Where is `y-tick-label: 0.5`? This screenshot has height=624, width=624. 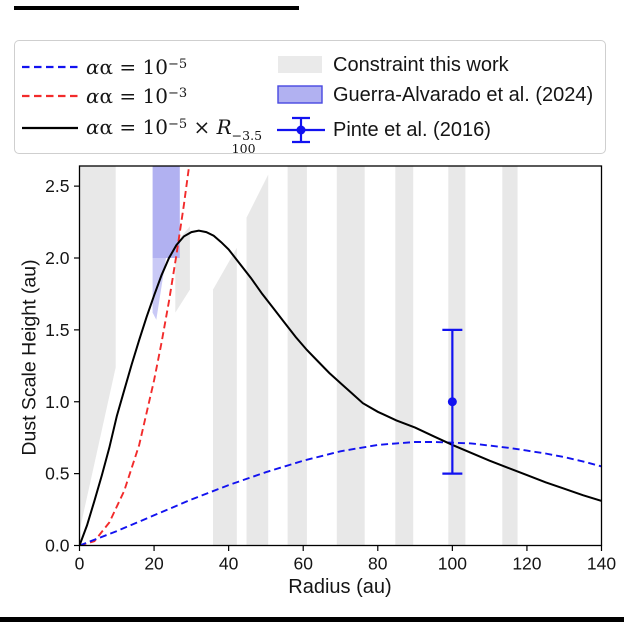 y-tick-label: 0.5 is located at coordinates (57, 474).